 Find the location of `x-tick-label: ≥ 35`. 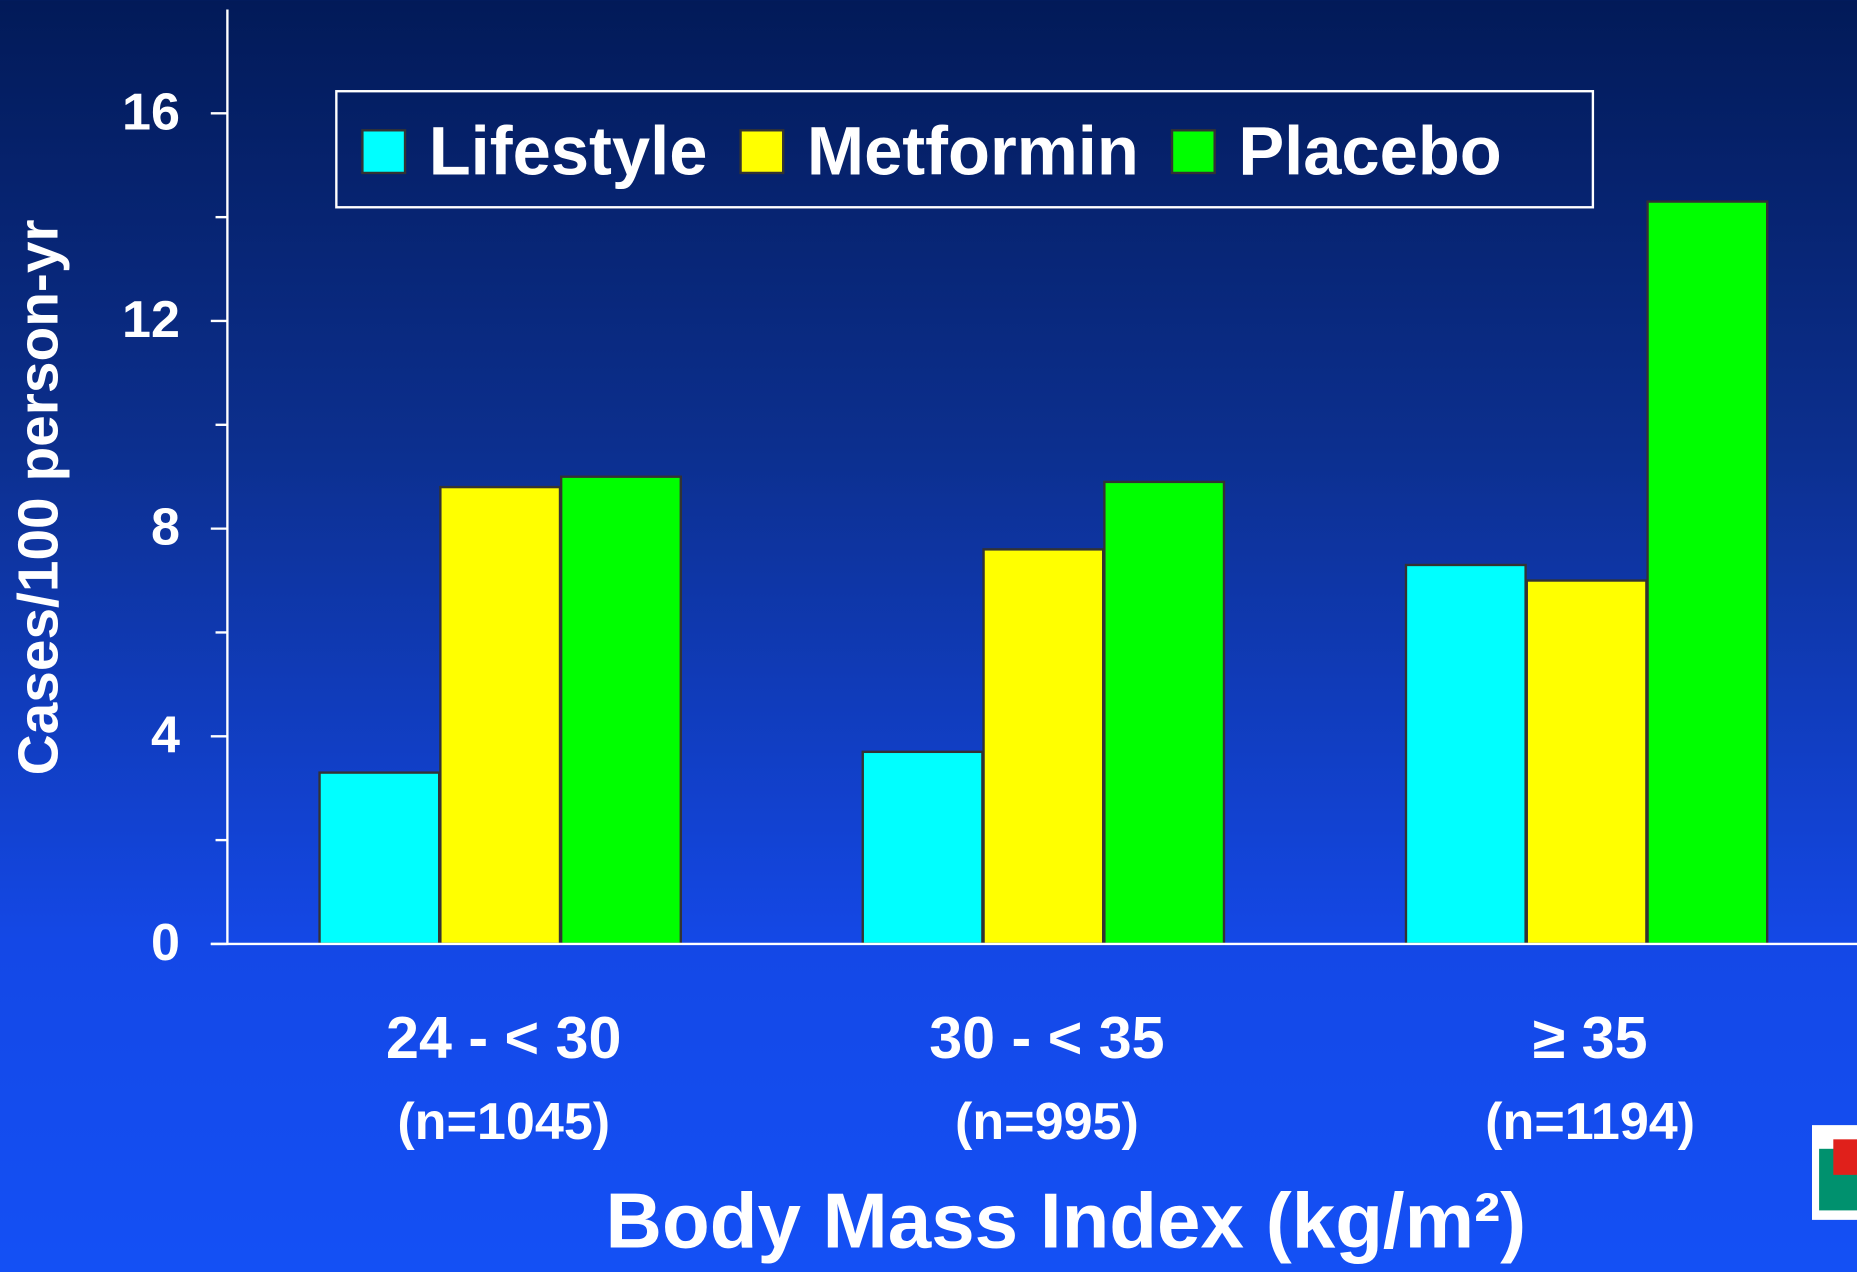

x-tick-label: ≥ 35 is located at coordinates (1590, 1037).